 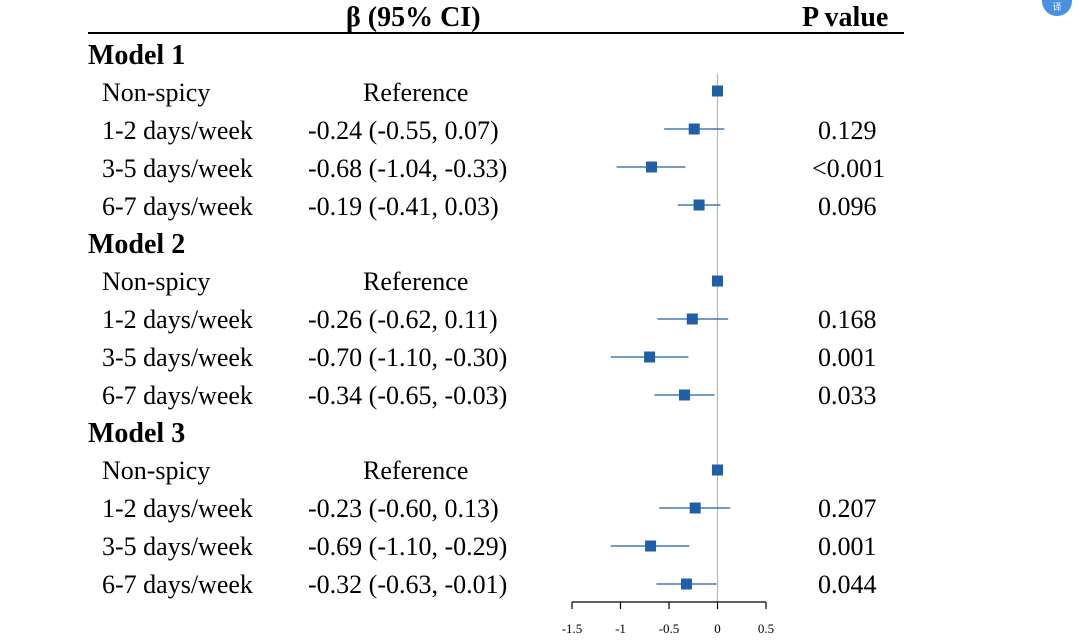 I want to click on x-tick-label: -1, so click(x=620, y=628).